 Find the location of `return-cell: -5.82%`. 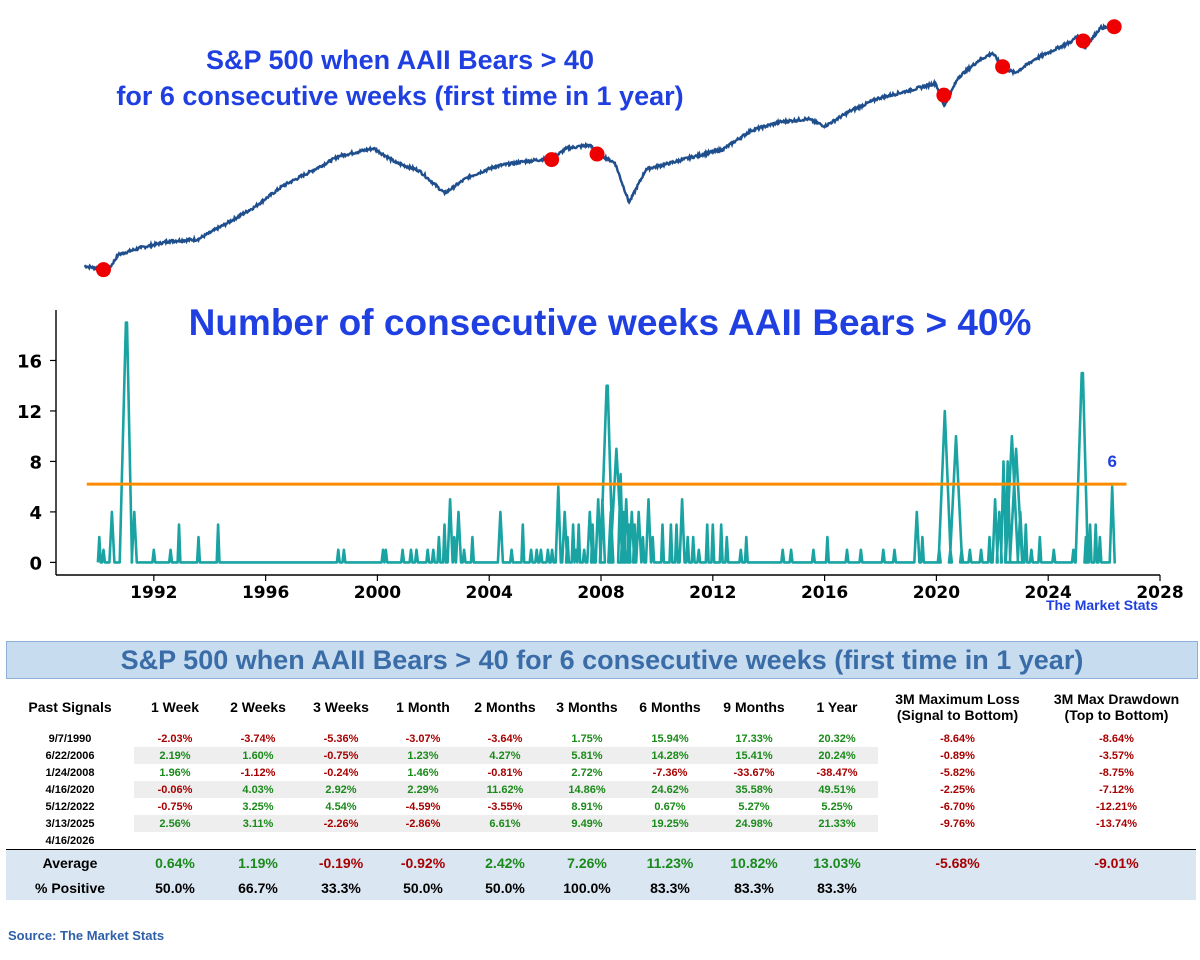

return-cell: -5.82% is located at coordinates (957, 772).